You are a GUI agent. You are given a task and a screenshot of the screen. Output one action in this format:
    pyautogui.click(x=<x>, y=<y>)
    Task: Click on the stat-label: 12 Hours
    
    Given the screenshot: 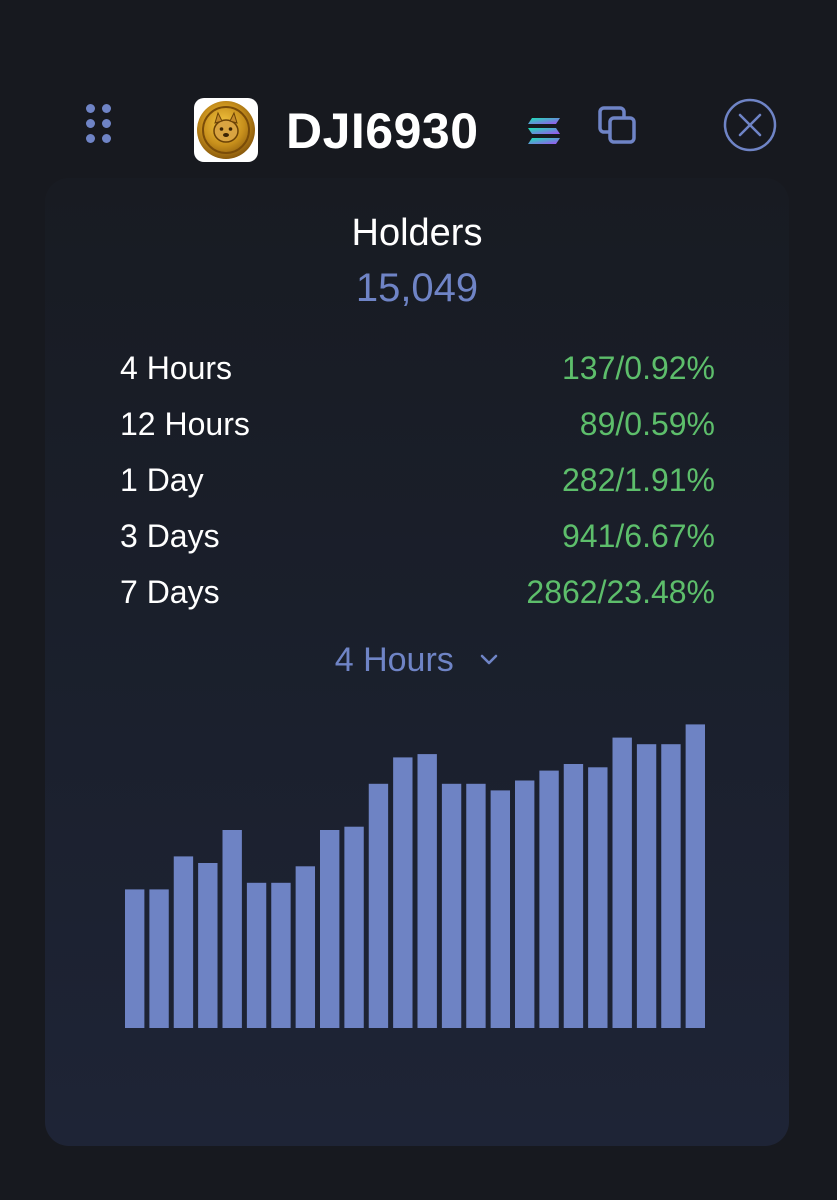 What is the action you would take?
    pyautogui.click(x=185, y=424)
    